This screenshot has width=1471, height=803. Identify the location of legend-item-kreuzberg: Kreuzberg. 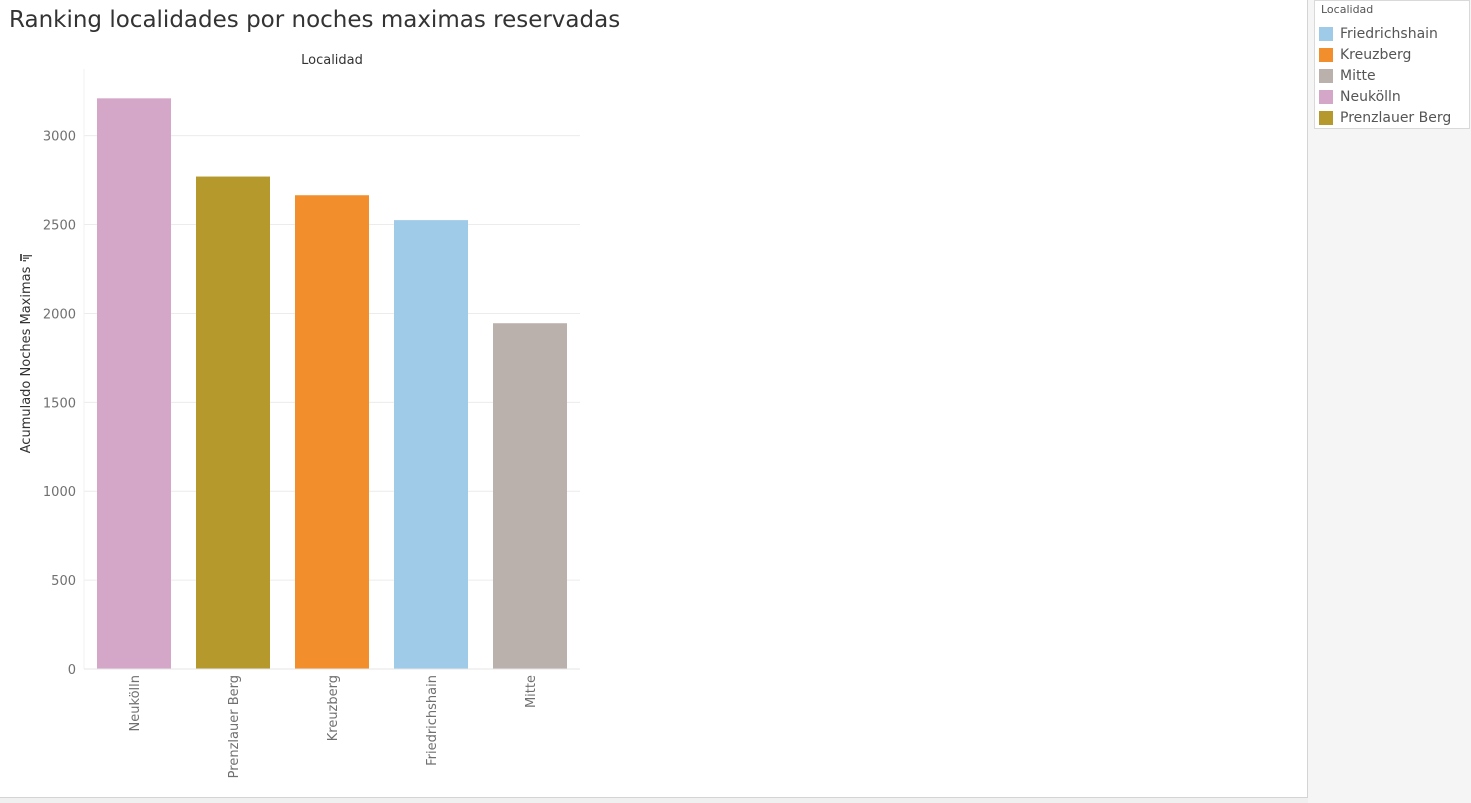
(1365, 55).